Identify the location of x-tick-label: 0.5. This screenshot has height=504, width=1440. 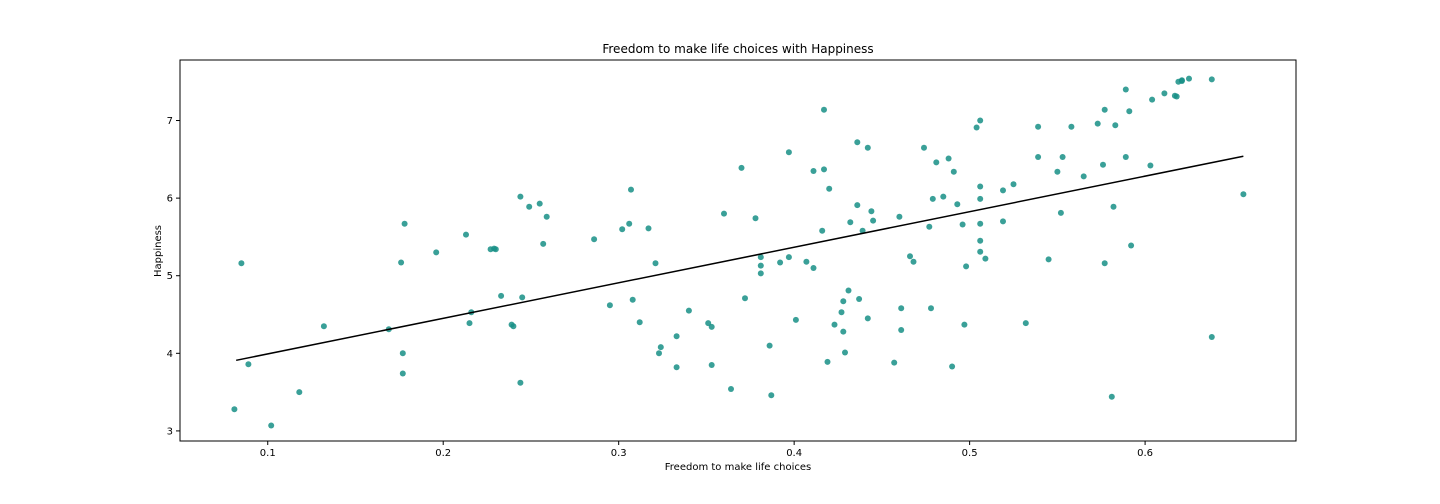
(970, 453).